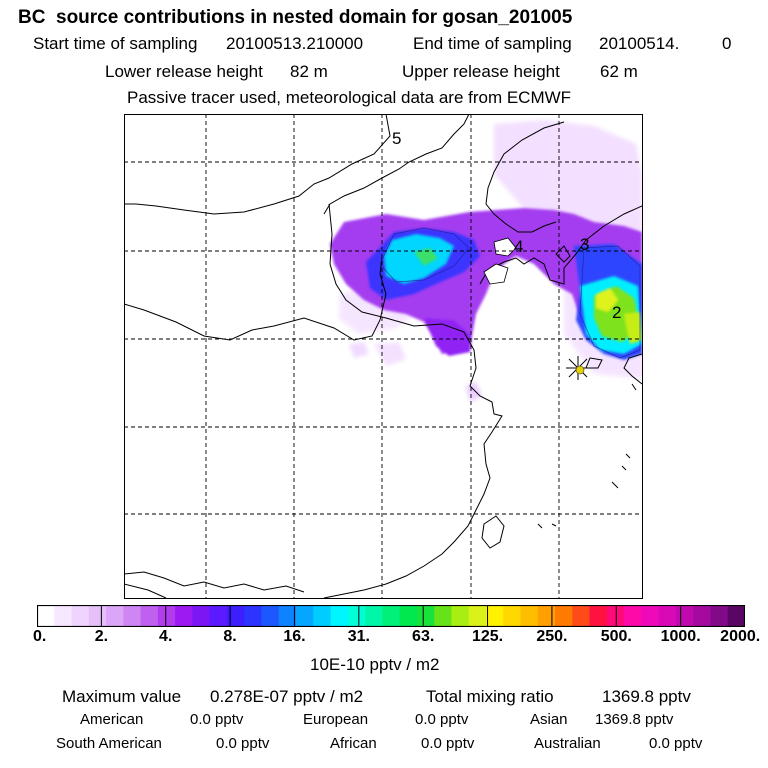 The height and width of the screenshot is (768, 768). I want to click on region-label-2: 2, so click(616, 312).